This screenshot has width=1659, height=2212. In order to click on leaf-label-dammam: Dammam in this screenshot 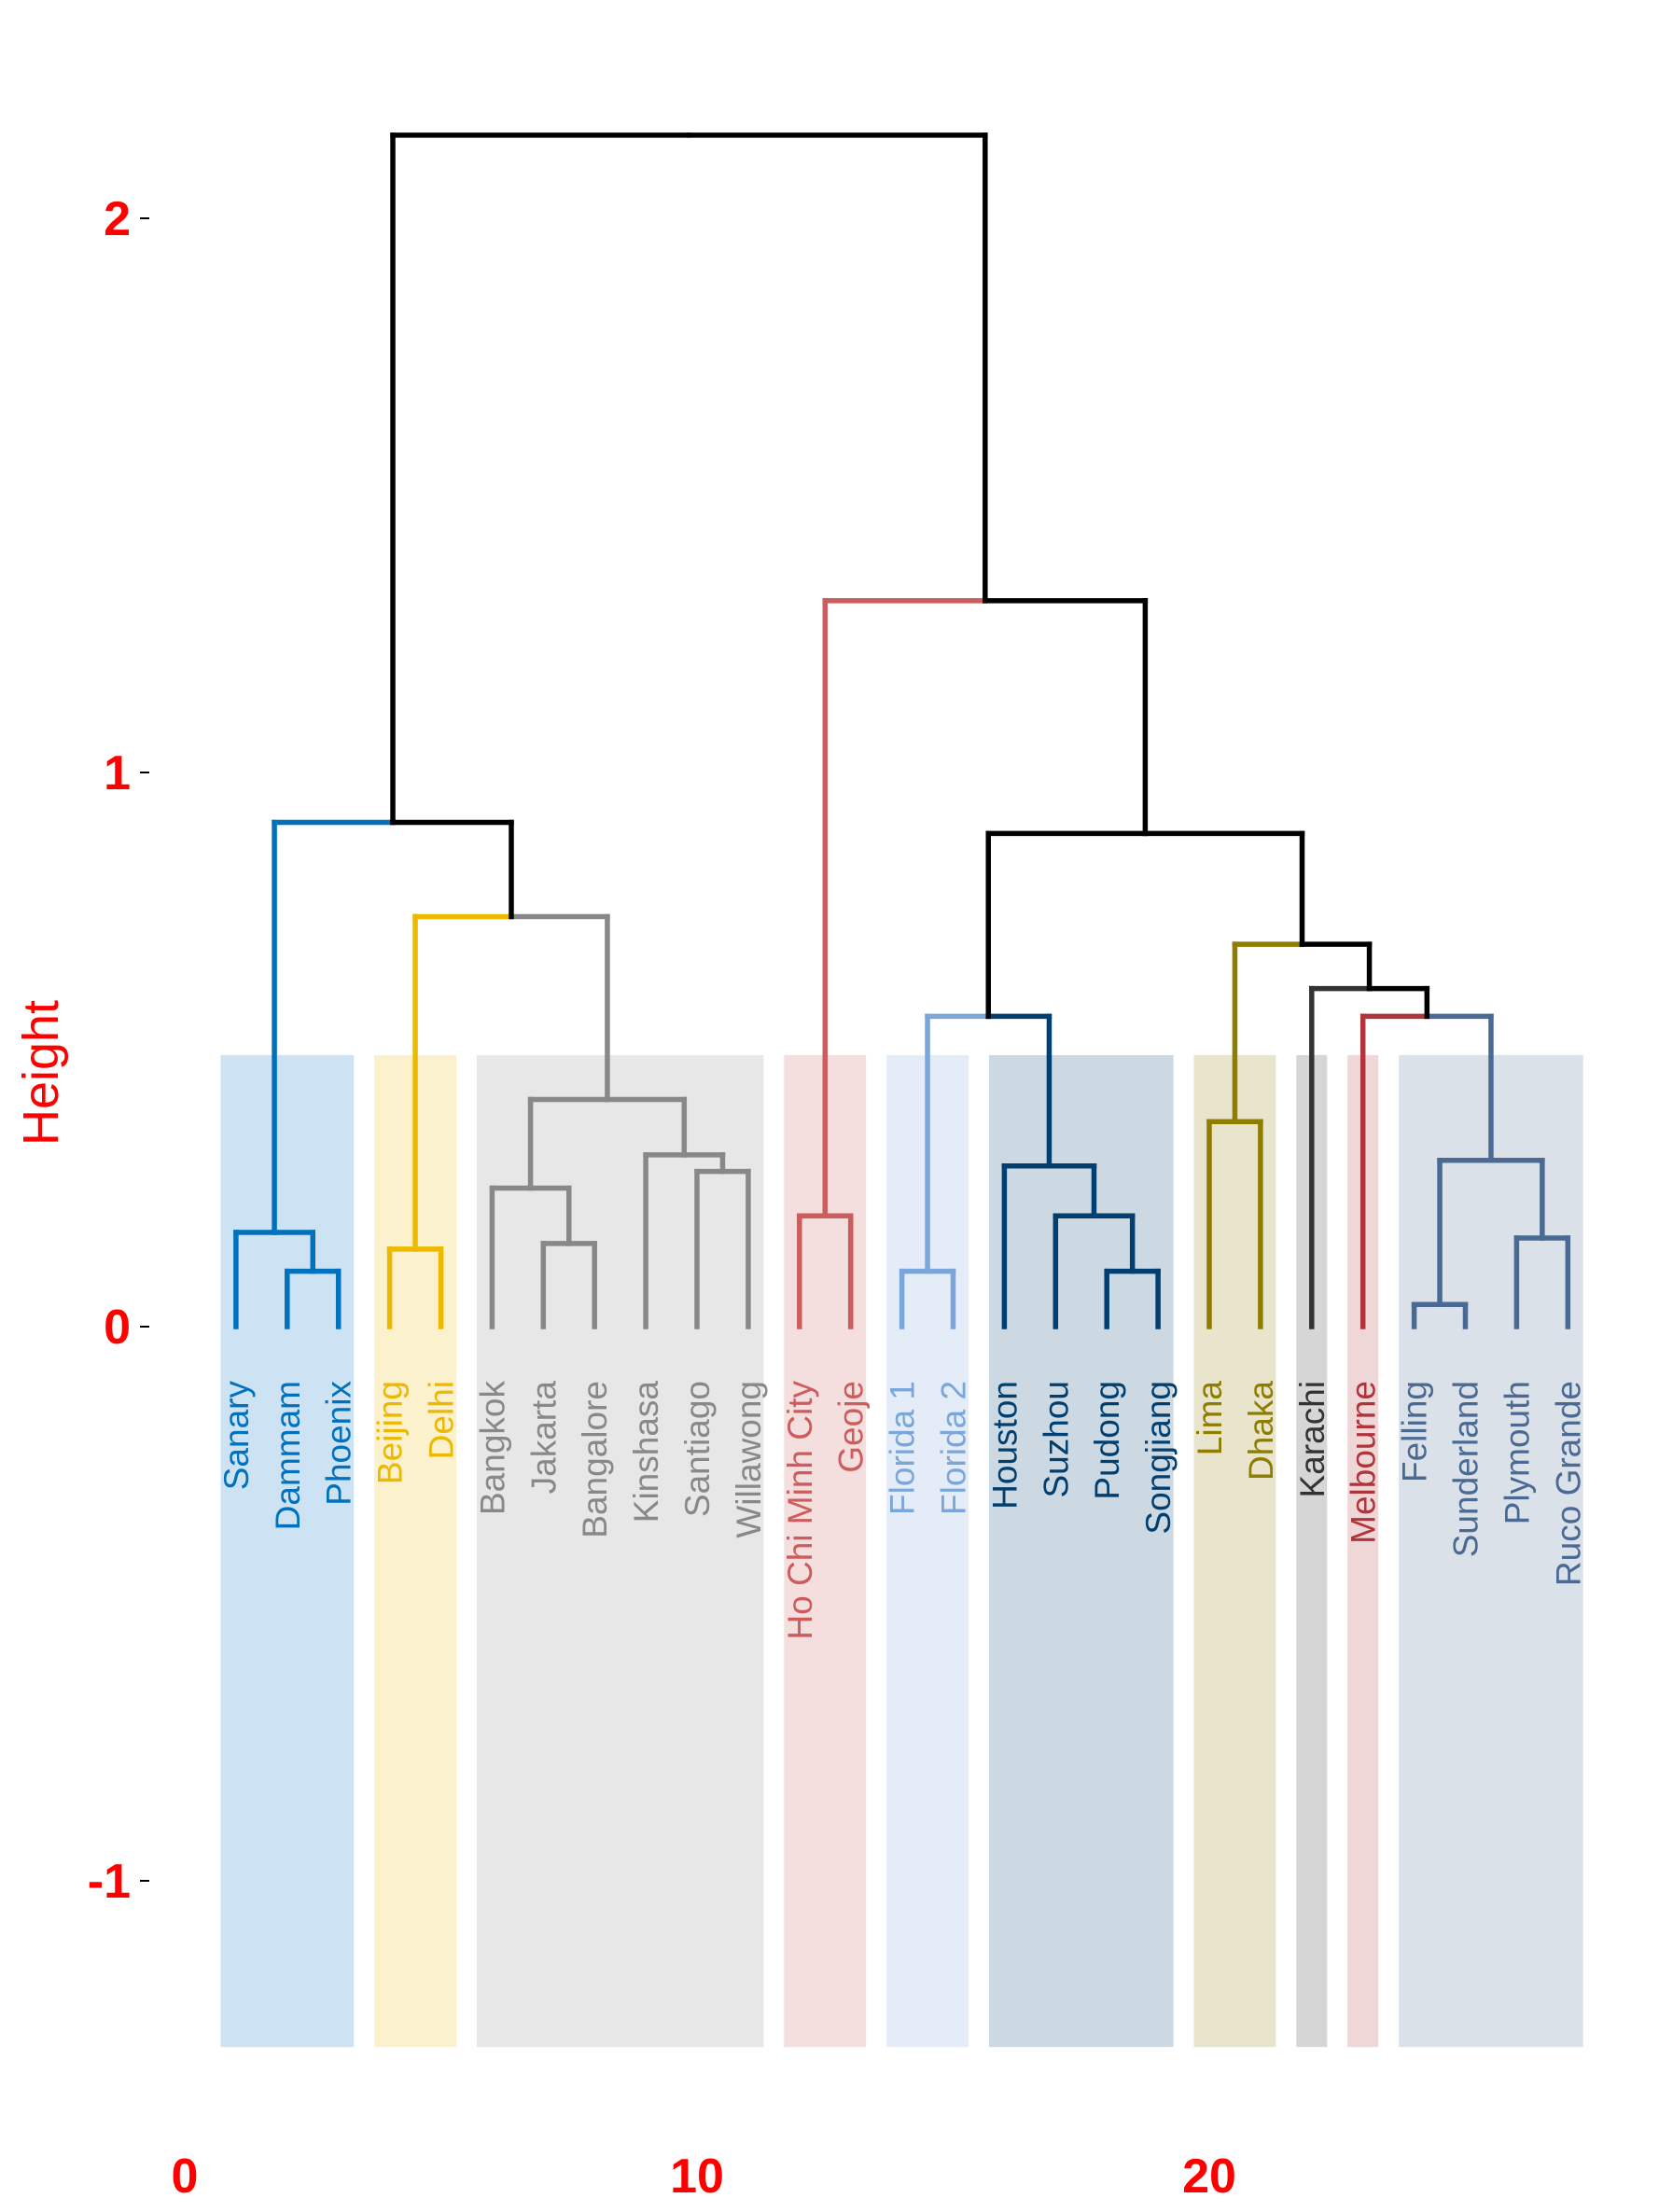, I will do `click(288, 1455)`.